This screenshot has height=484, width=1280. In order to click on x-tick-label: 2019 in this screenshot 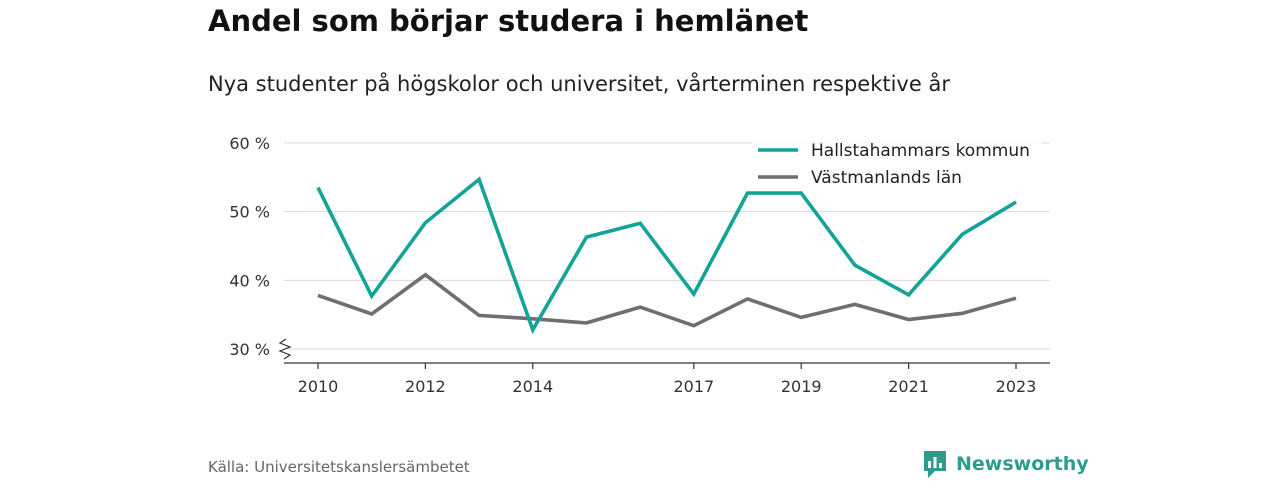, I will do `click(801, 386)`.